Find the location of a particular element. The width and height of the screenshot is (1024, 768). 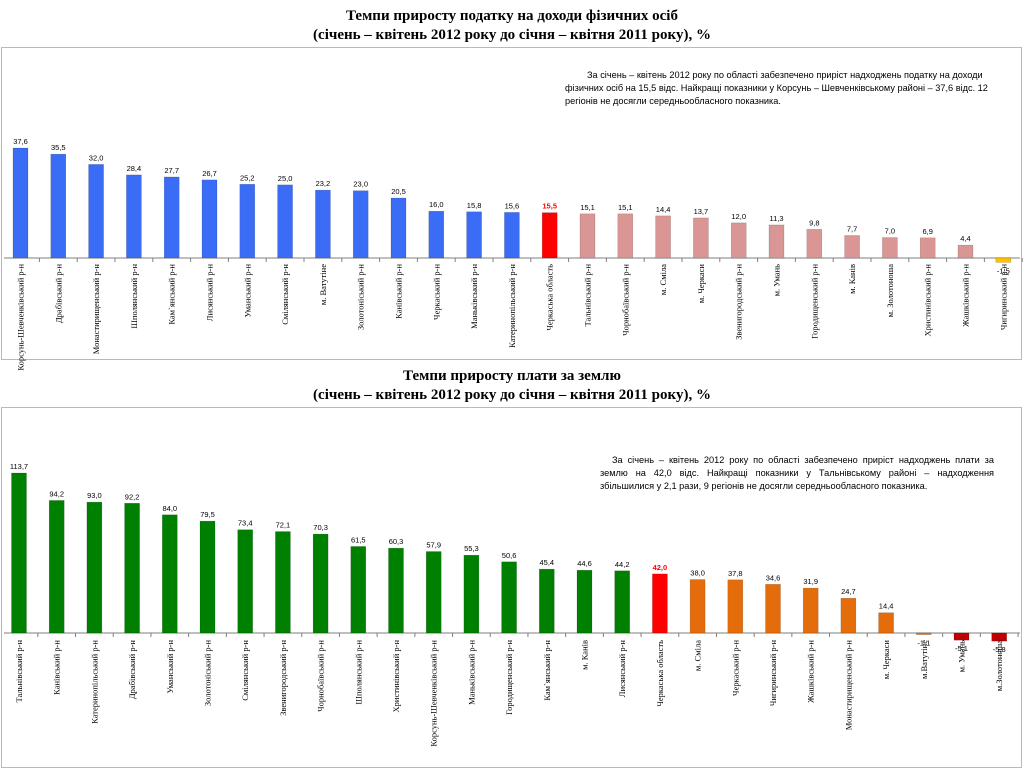

chart1-category-label: м. Золотоноша is located at coordinates (890, 291).